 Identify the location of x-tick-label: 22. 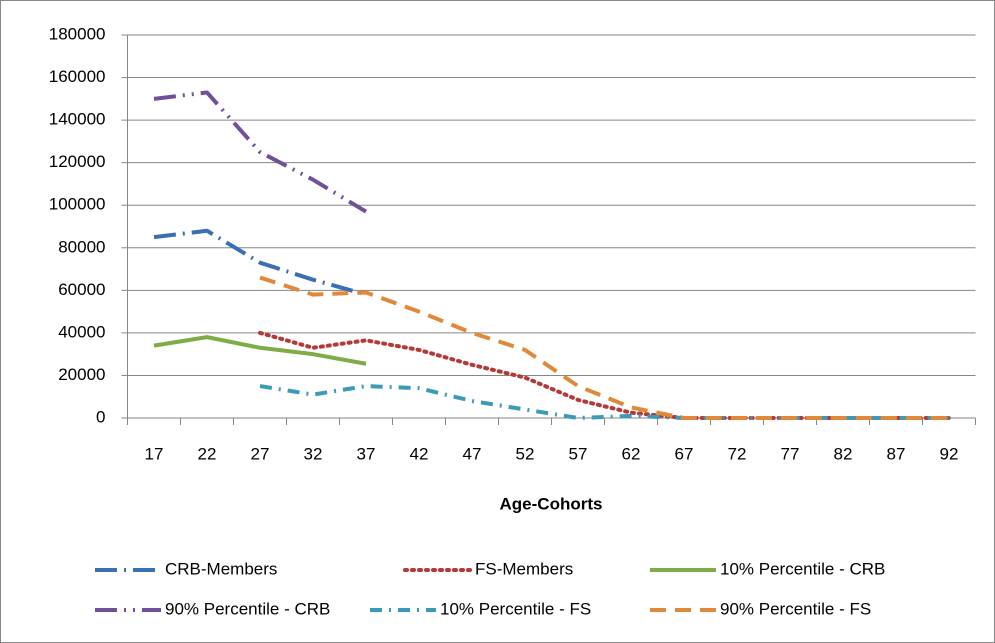
(207, 453).